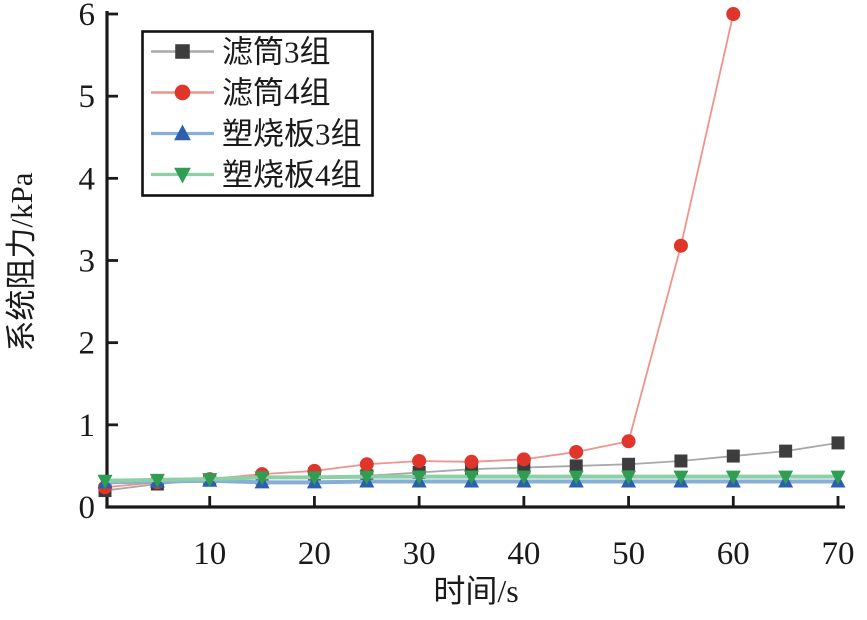  What do you see at coordinates (292, 175) in the screenshot?
I see `legend-item-label: 塑烧板4组` at bounding box center [292, 175].